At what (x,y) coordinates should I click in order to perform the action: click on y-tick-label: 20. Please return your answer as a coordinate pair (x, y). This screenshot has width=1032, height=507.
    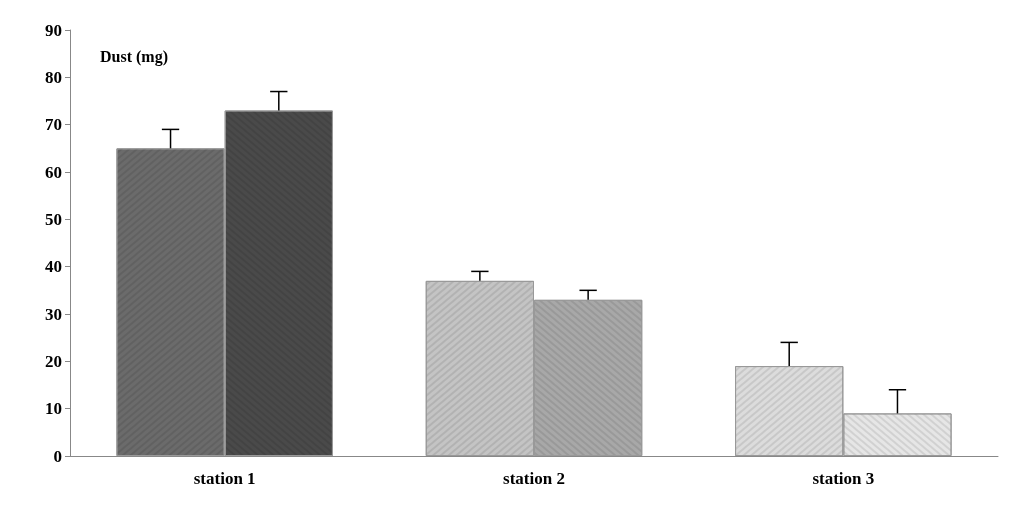
    Looking at the image, I should click on (53, 361).